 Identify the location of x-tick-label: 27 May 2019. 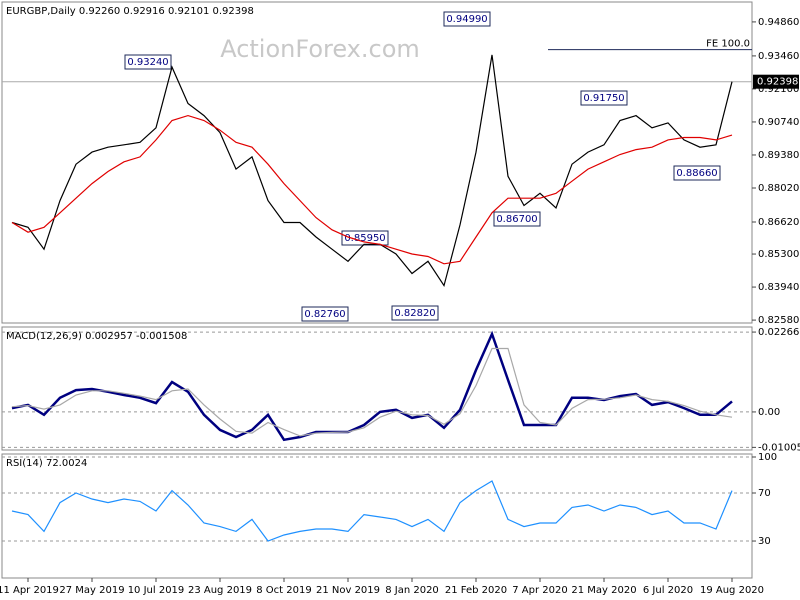
(91, 590).